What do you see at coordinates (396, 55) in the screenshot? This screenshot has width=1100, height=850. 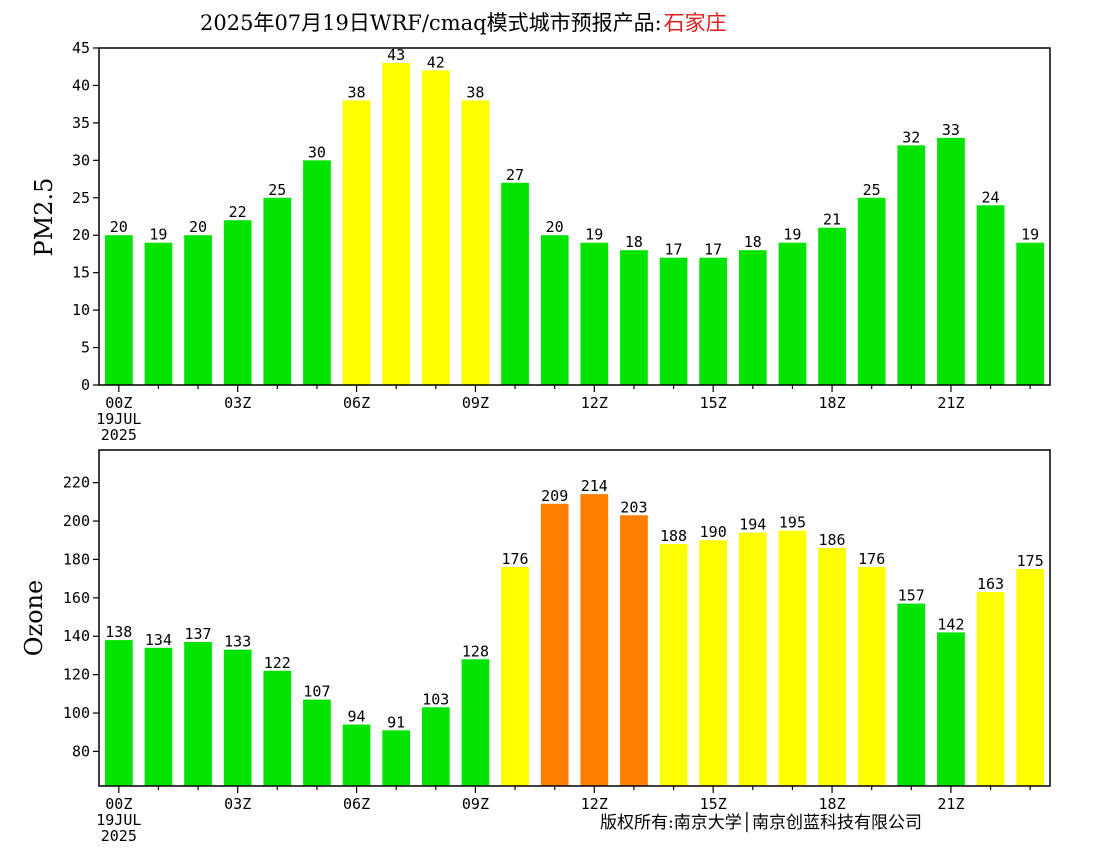 I see `pm25-data-label: 43` at bounding box center [396, 55].